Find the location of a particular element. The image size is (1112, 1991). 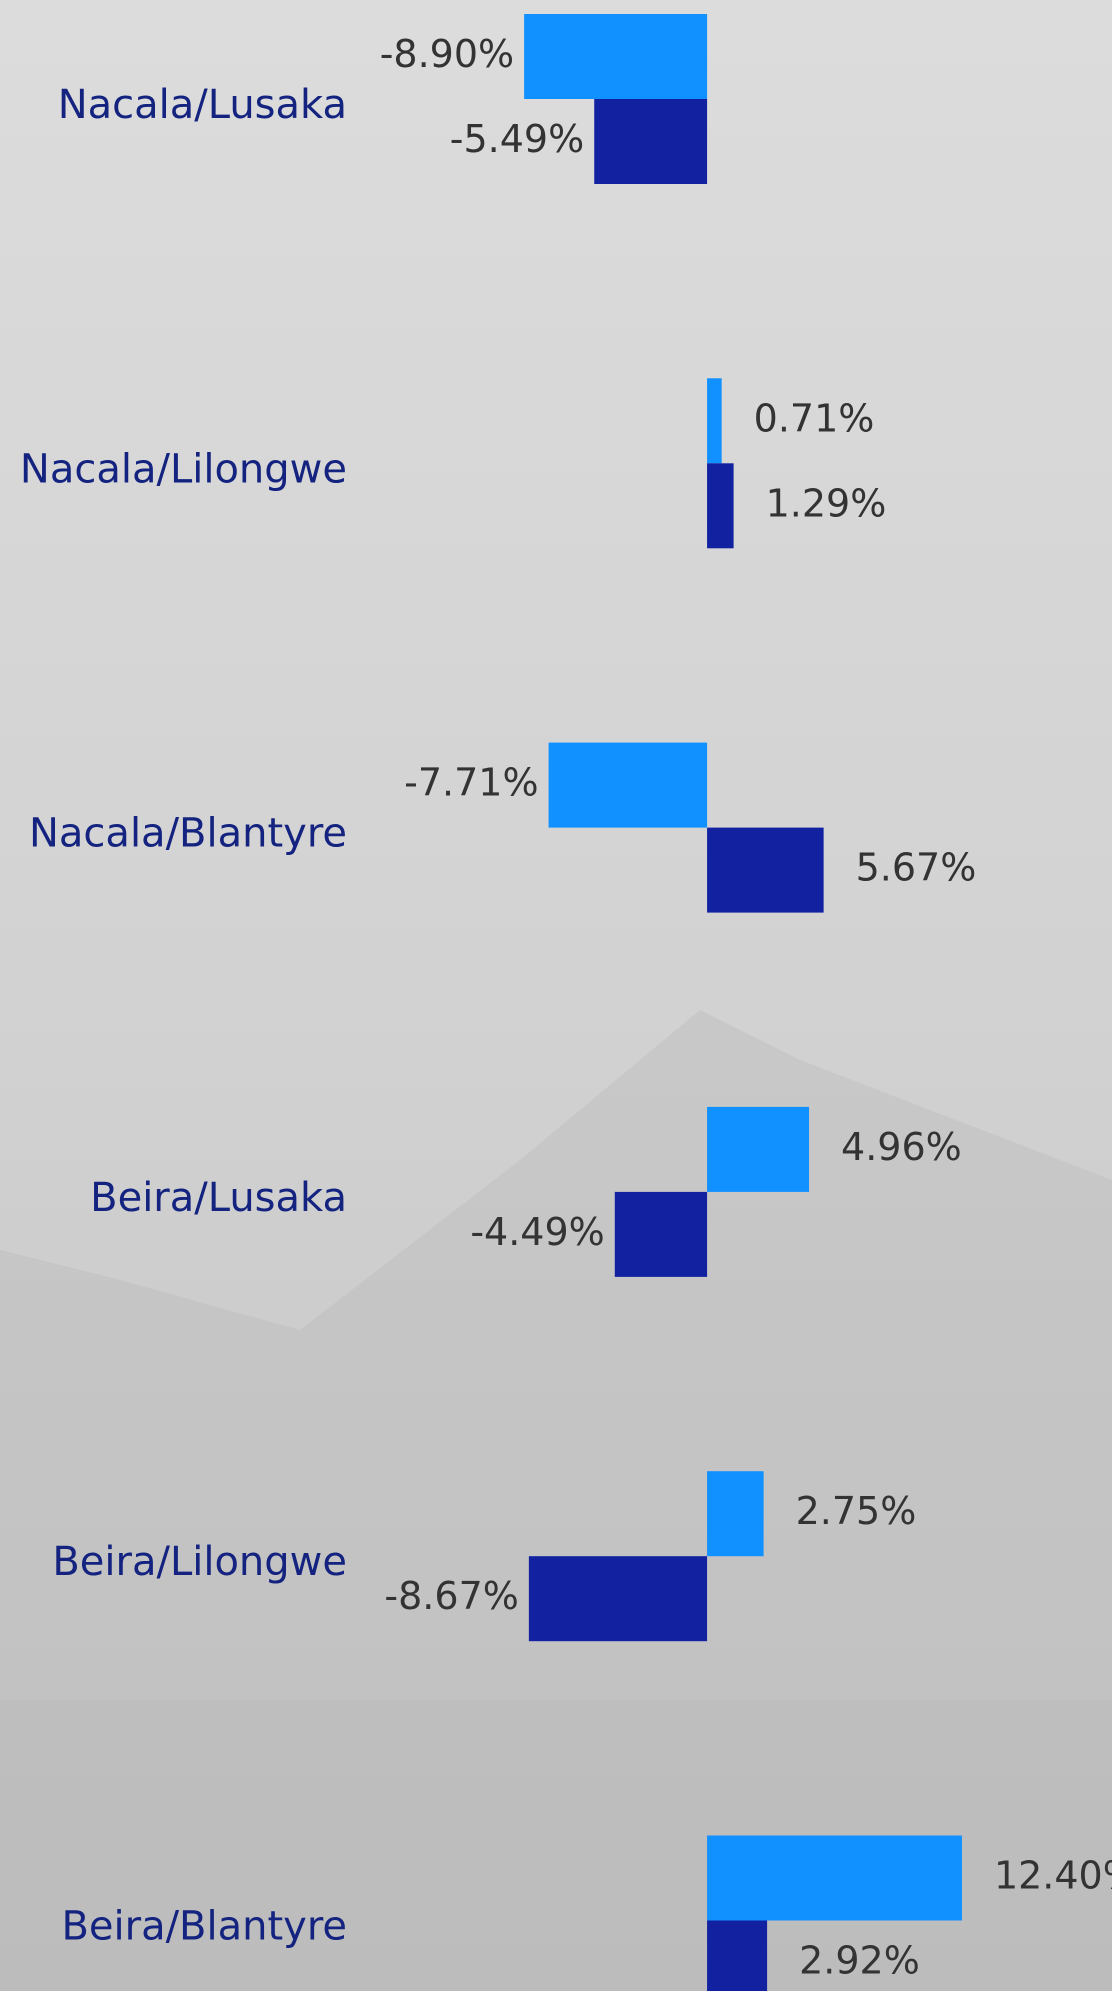

value-label: 0.71% is located at coordinates (814, 418).